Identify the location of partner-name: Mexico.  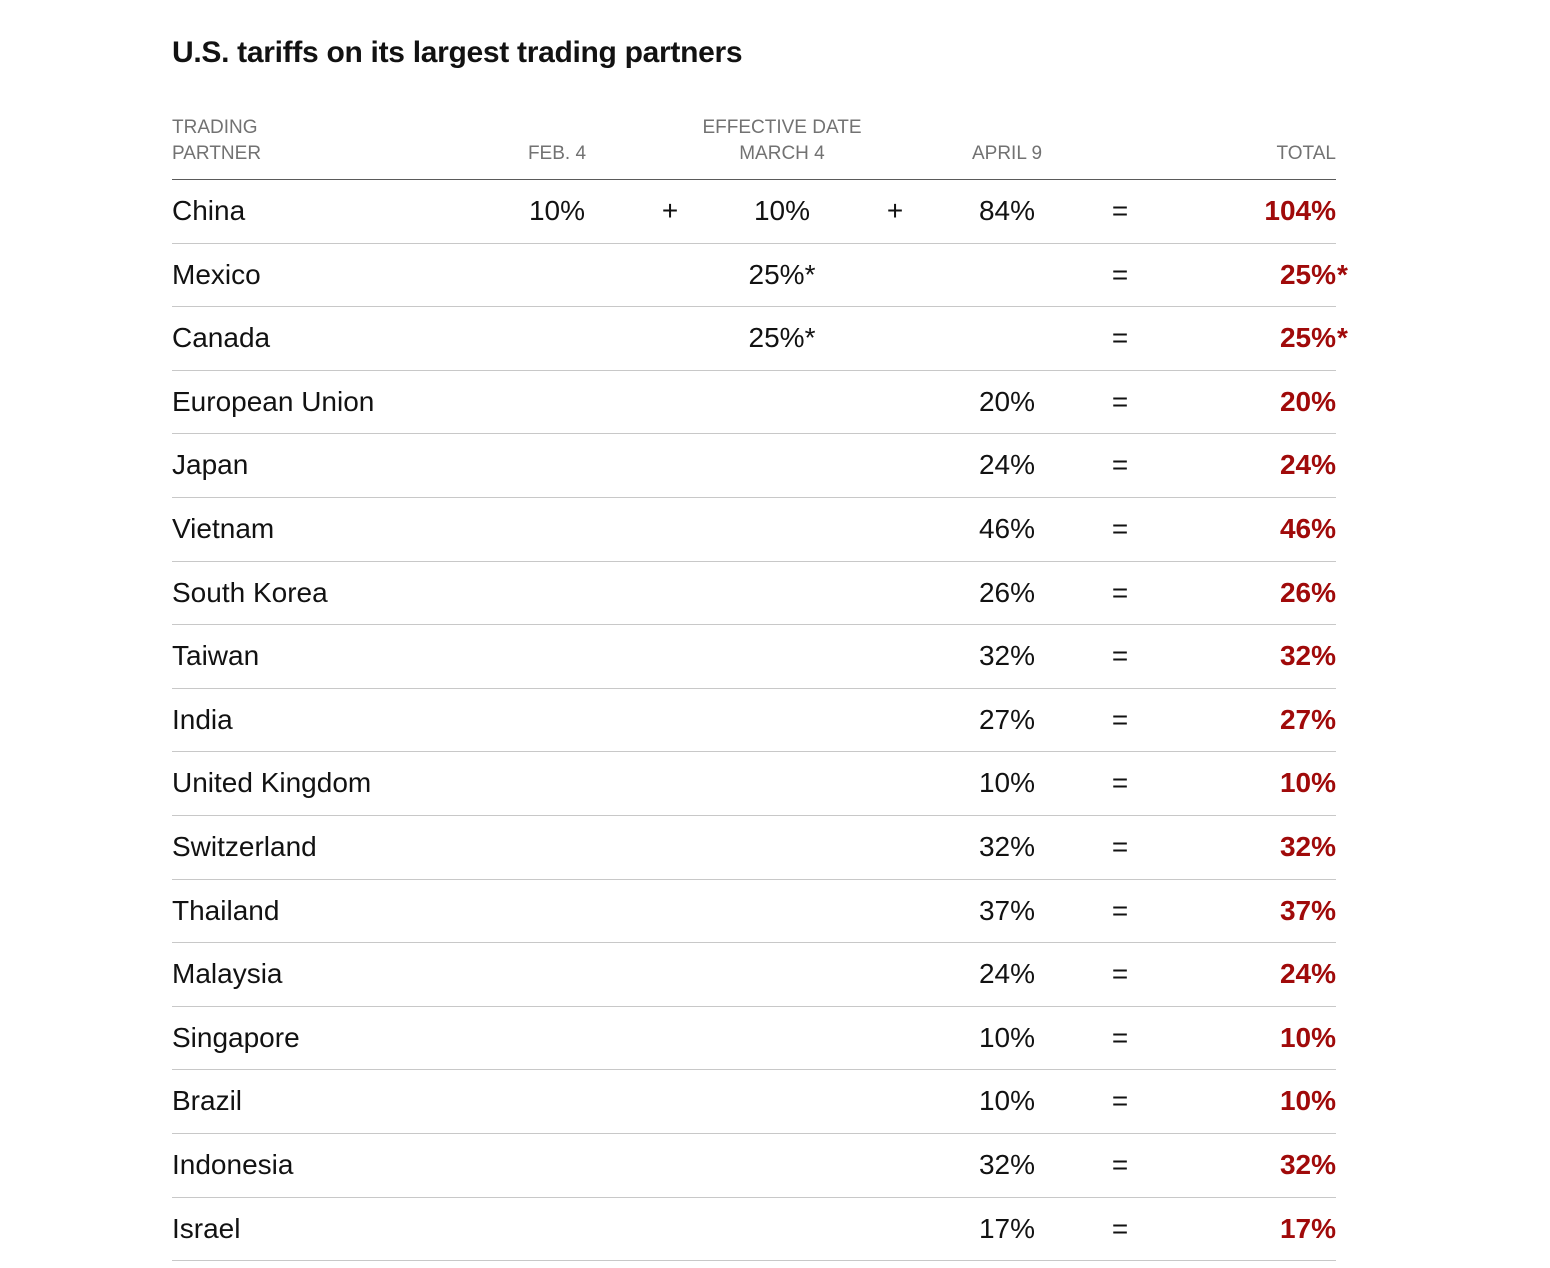
(216, 274).